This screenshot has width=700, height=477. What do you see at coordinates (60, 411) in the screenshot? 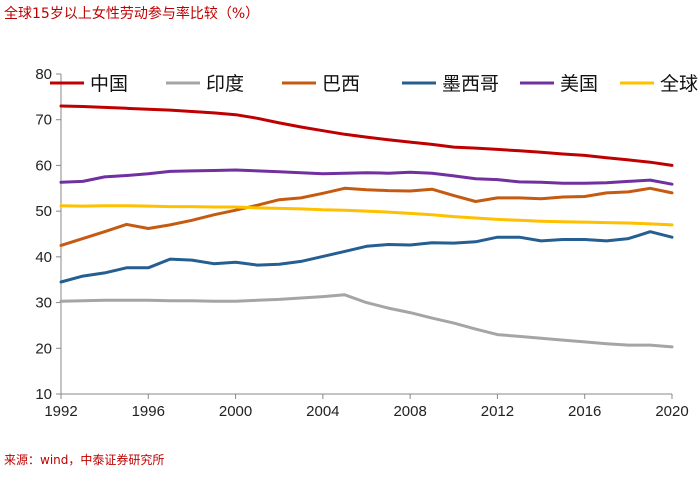
I see `x-tick-label: 1992` at bounding box center [60, 411].